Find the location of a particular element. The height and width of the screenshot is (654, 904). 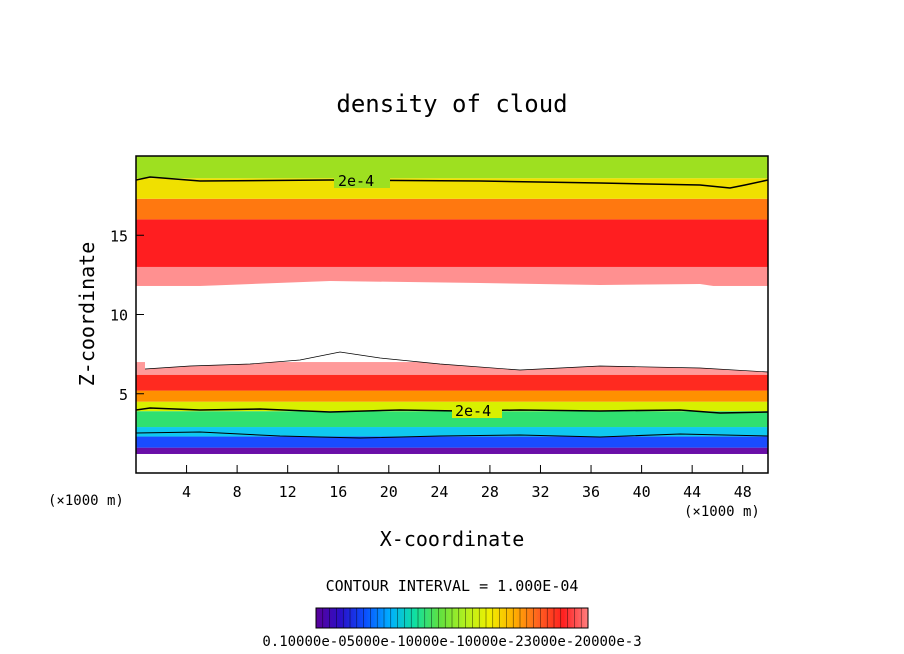

layer-pink-high is located at coordinates (452, 276).